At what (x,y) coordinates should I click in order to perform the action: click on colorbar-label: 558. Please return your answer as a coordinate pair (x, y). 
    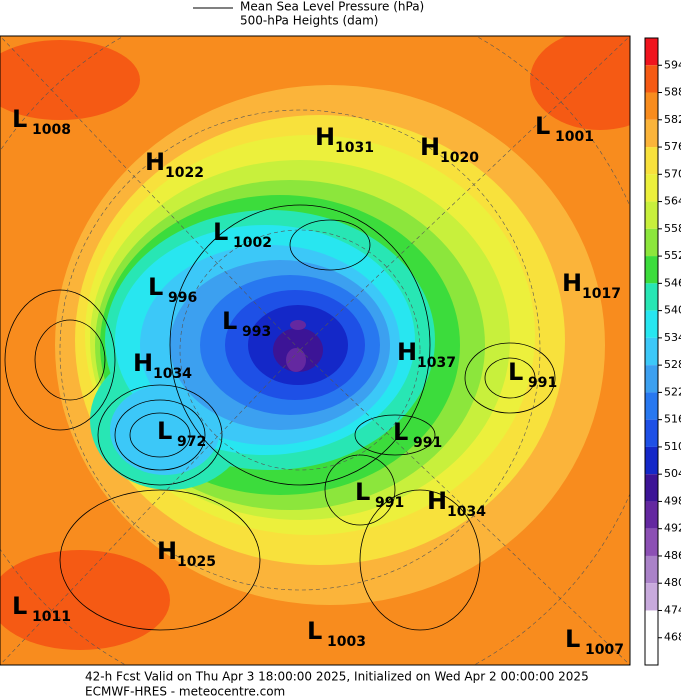
    Looking at the image, I should click on (672, 228).